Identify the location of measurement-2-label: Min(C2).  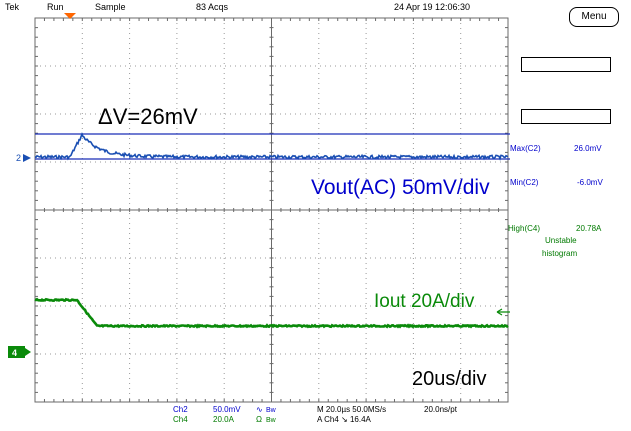
(524, 182).